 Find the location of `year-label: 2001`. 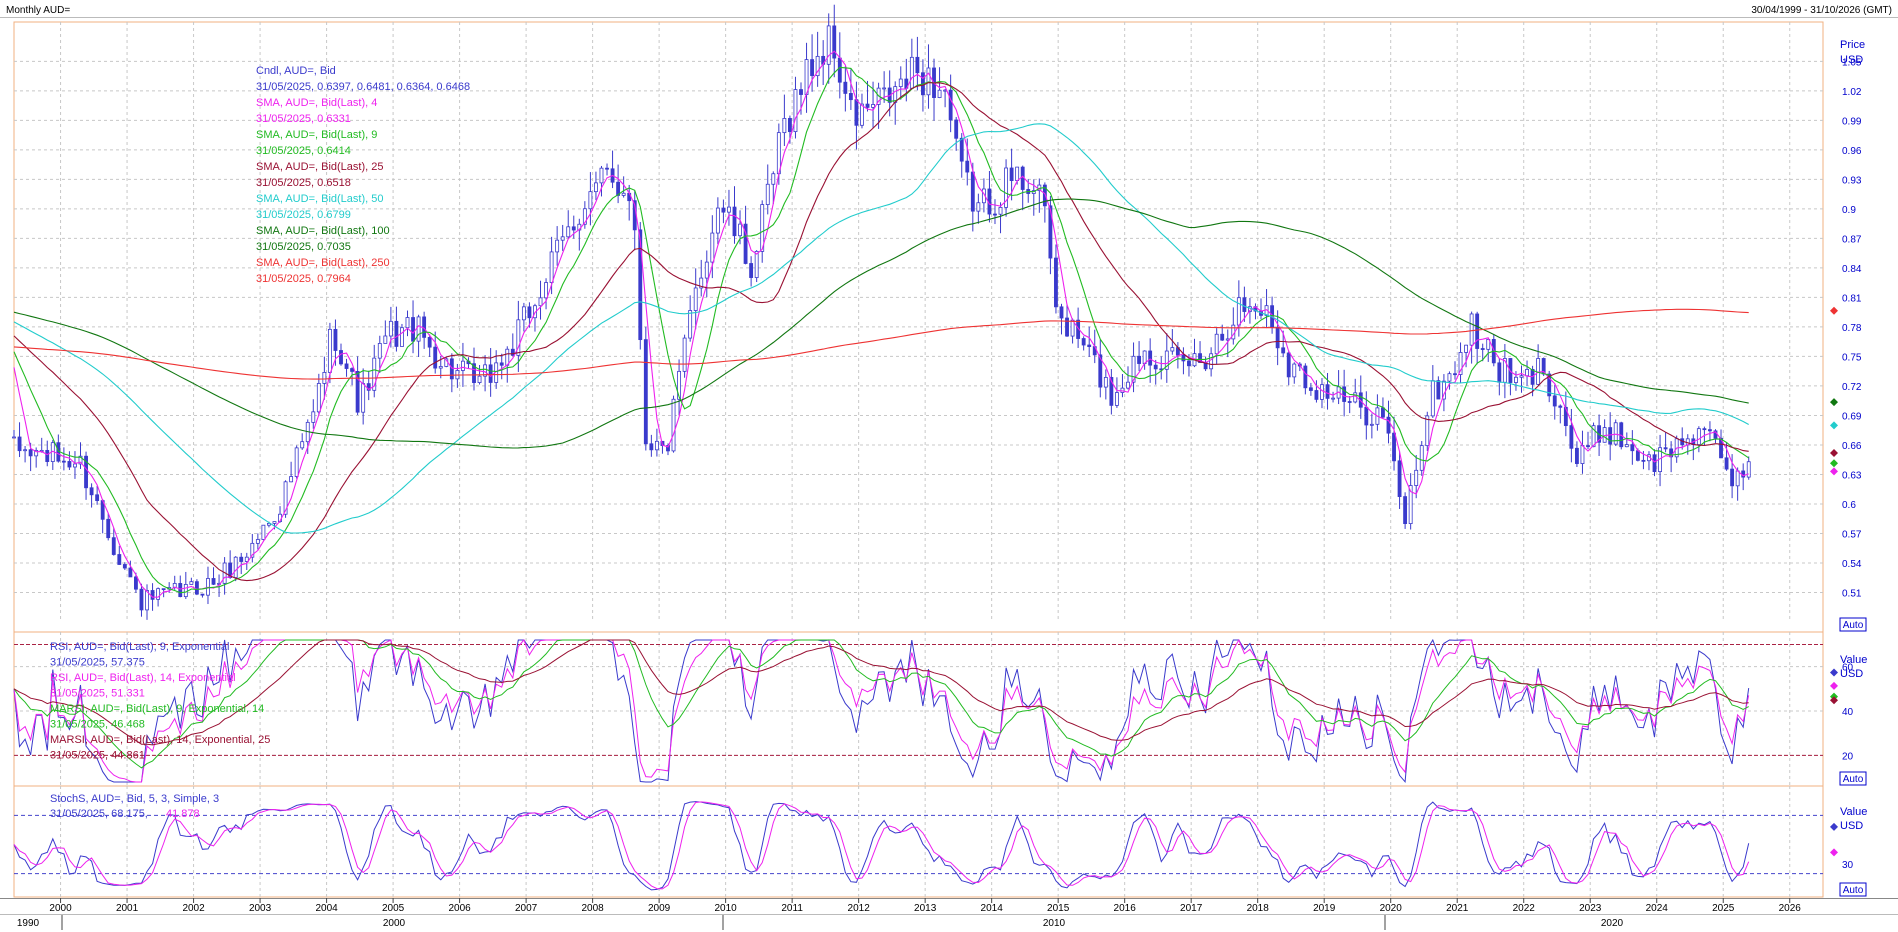

year-label: 2001 is located at coordinates (127, 908).